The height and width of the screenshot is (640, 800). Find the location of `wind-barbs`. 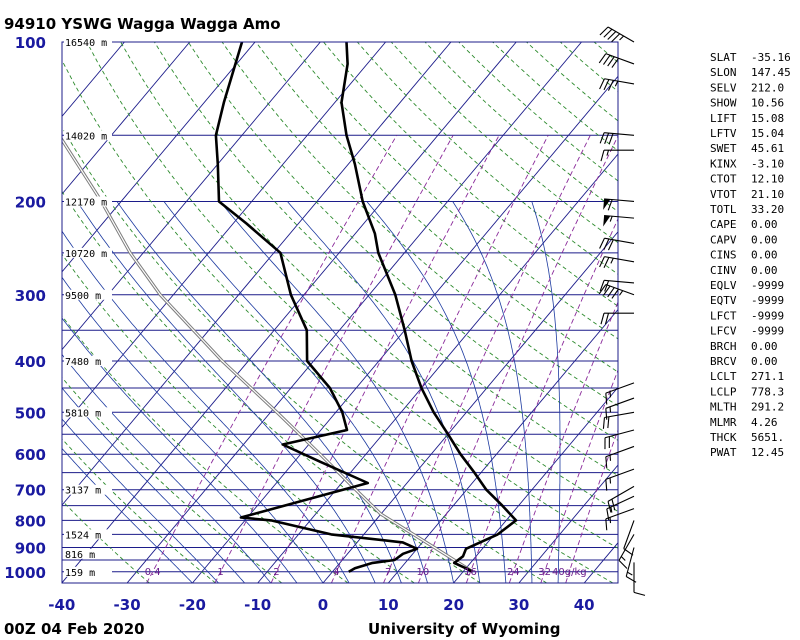

wind-barbs is located at coordinates (622, 311).